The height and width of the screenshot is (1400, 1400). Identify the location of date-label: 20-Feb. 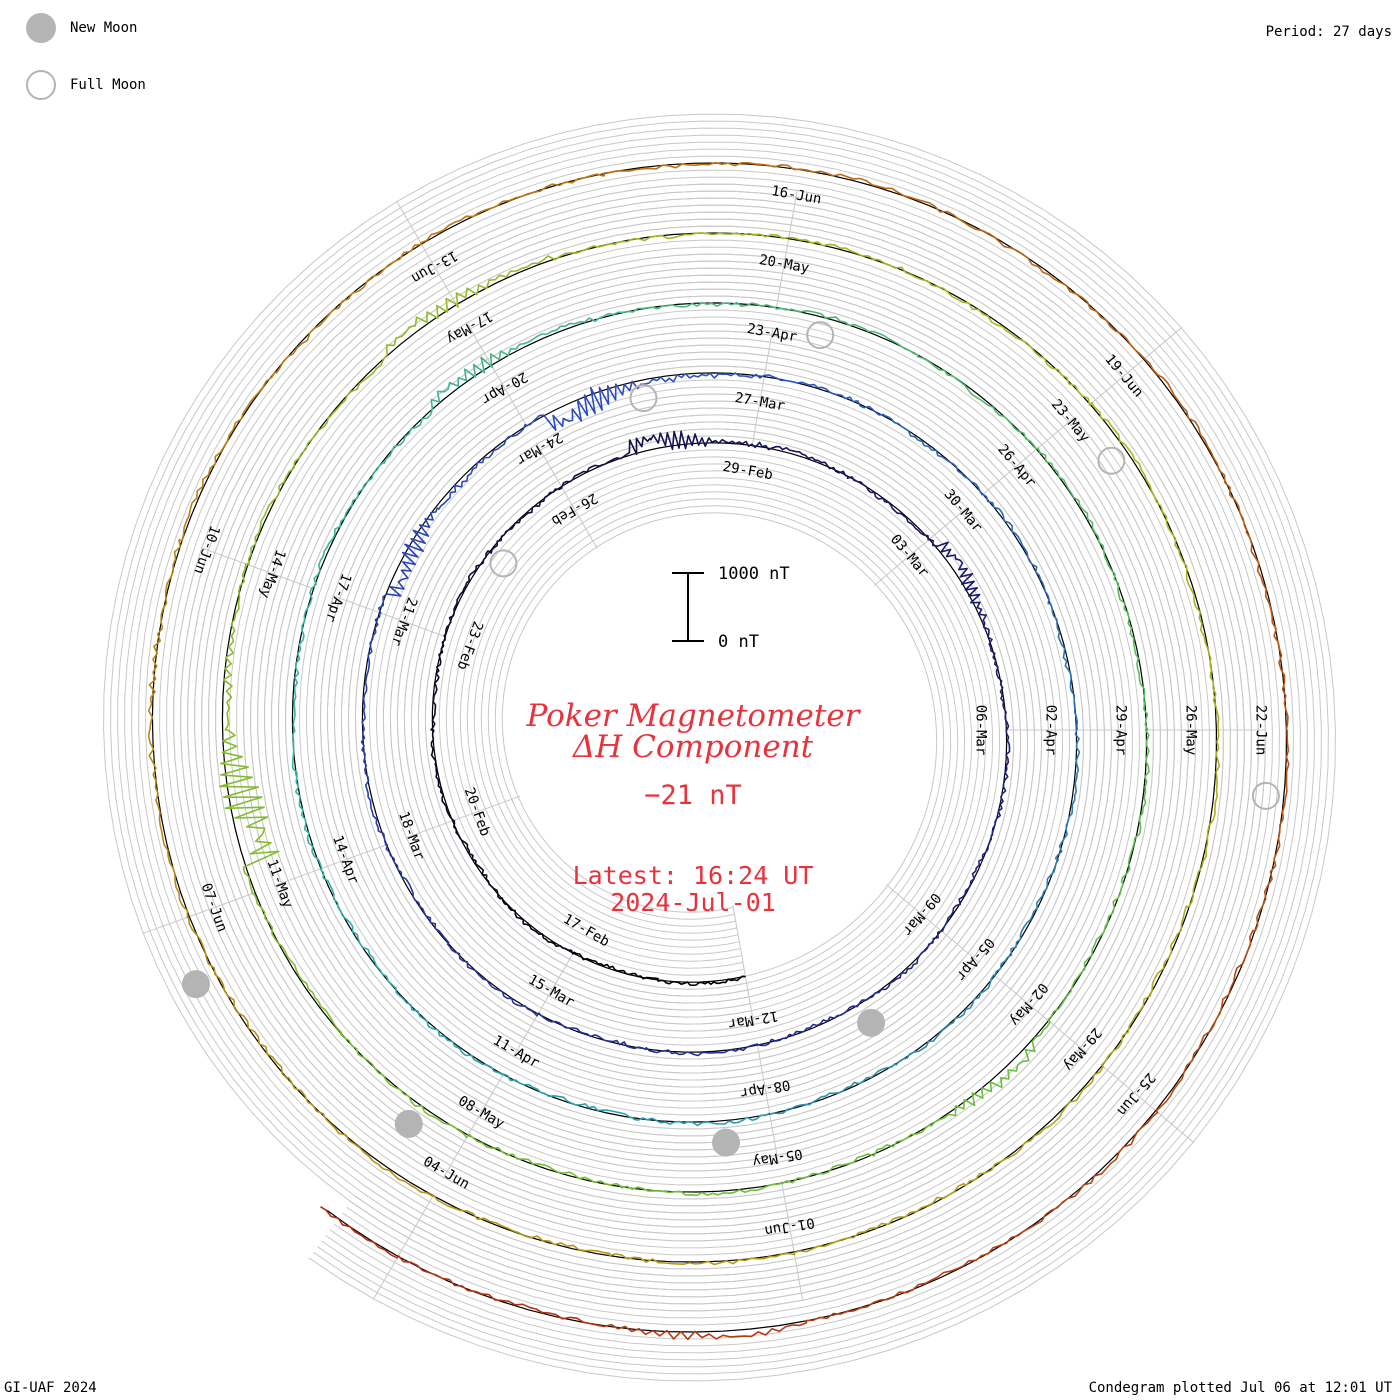
(477, 811).